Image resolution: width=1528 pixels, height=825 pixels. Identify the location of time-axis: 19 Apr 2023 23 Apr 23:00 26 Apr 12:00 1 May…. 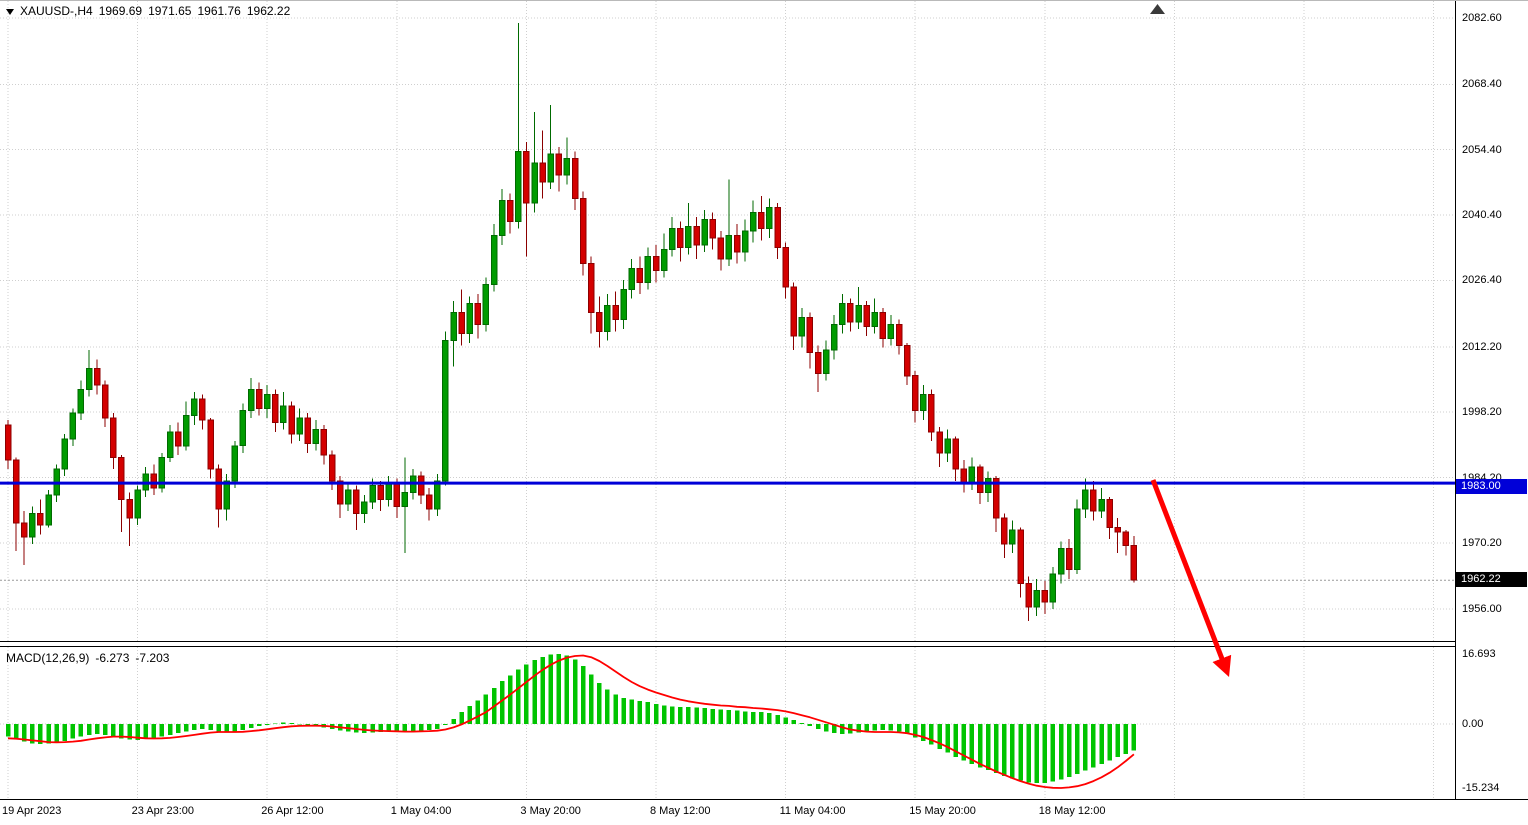
(728, 813).